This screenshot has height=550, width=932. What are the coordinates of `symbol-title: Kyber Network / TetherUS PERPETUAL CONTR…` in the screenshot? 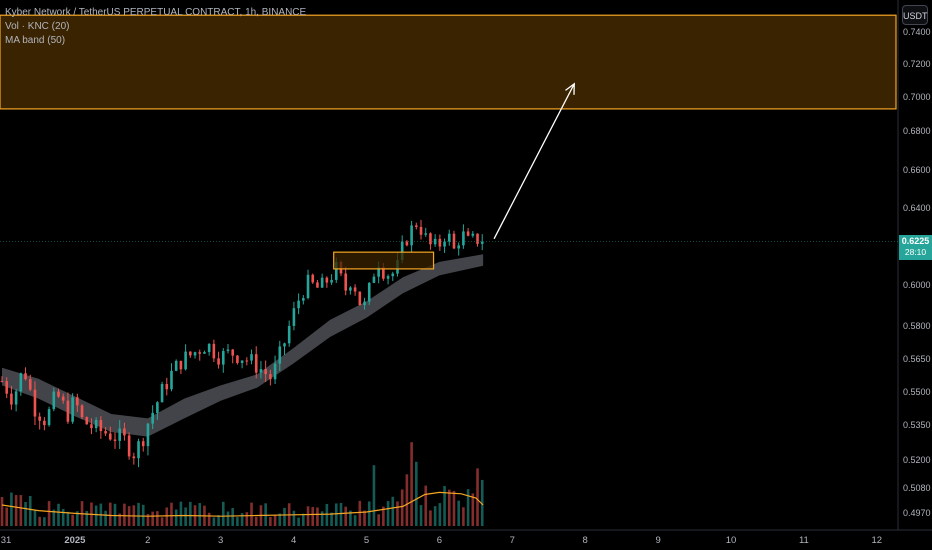 It's located at (156, 12).